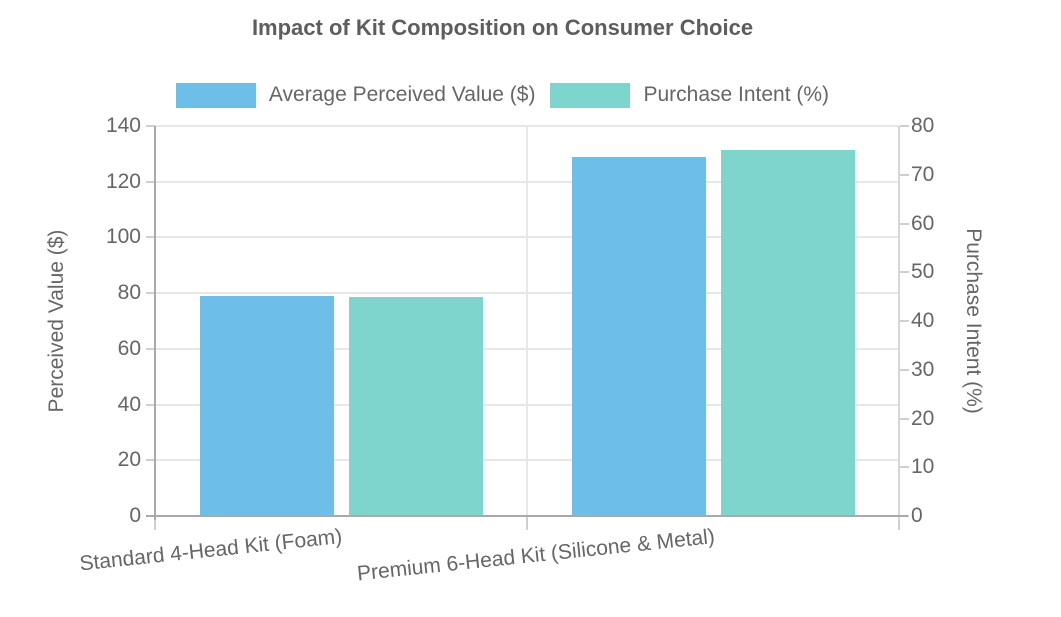 Image resolution: width=1061 pixels, height=617 pixels. What do you see at coordinates (923, 418) in the screenshot?
I see `right-tick-label: 20` at bounding box center [923, 418].